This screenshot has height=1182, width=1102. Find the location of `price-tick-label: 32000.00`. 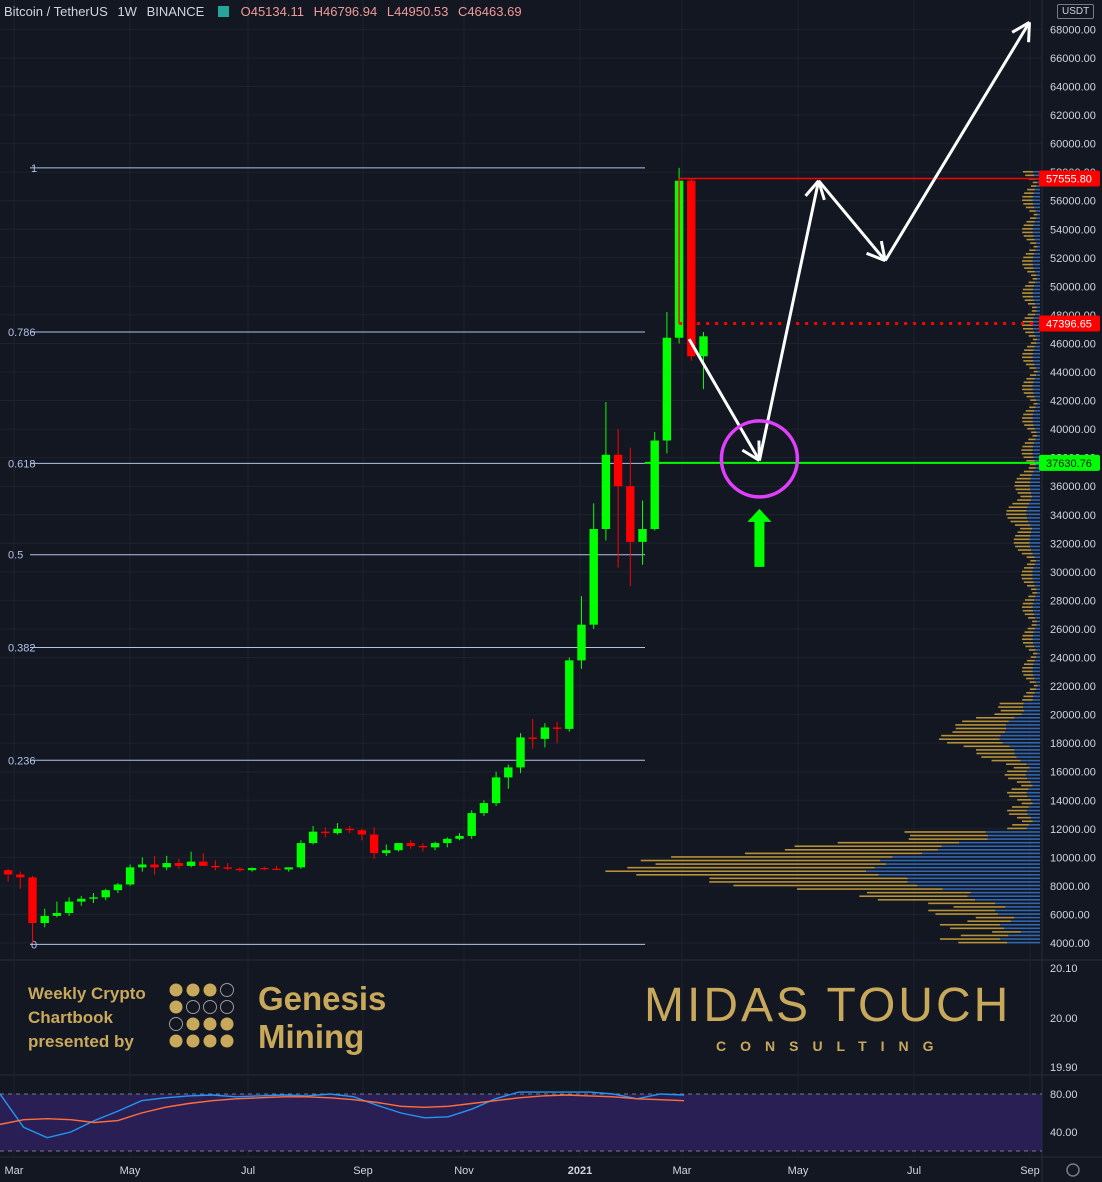

price-tick-label: 32000.00 is located at coordinates (1073, 544).